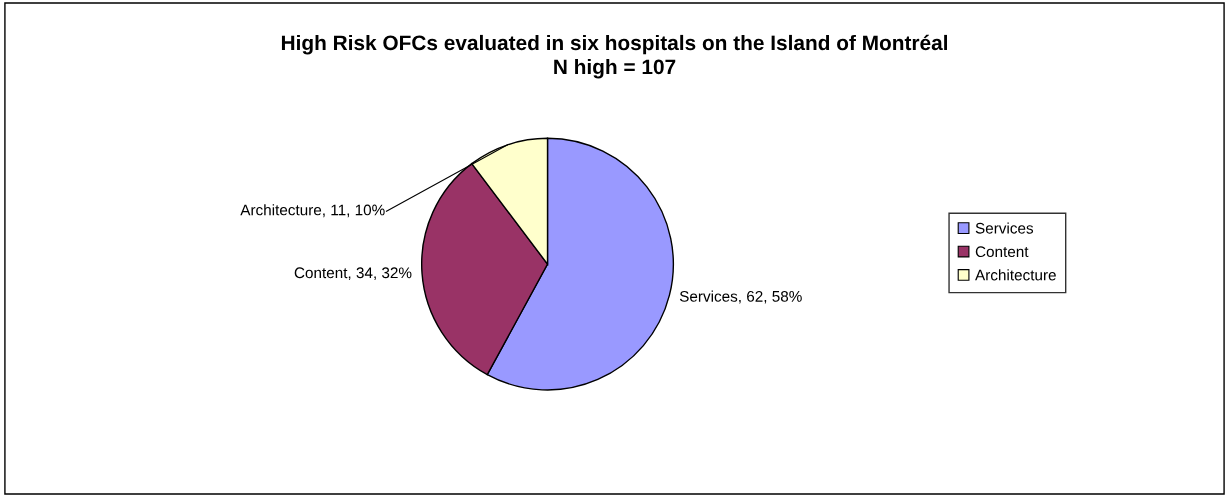 The height and width of the screenshot is (496, 1229). I want to click on data-label: Architecture, 11, 10%, so click(312, 211).